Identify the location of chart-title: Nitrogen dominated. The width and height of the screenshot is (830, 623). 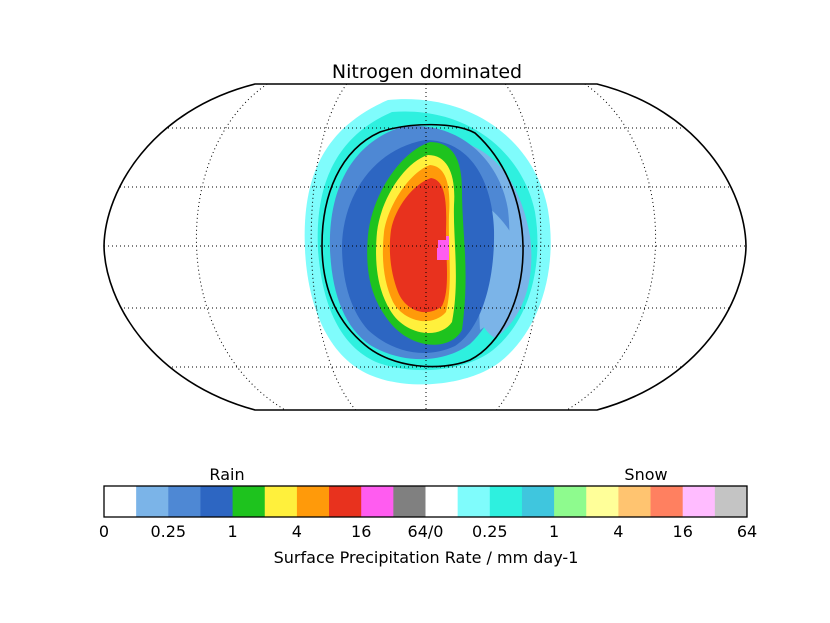
(427, 72).